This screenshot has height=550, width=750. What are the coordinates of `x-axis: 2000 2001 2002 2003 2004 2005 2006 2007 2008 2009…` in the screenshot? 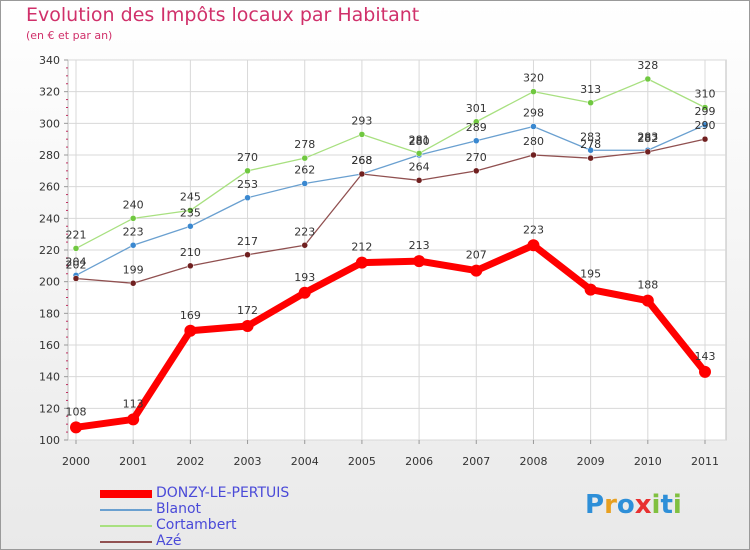 It's located at (390, 454).